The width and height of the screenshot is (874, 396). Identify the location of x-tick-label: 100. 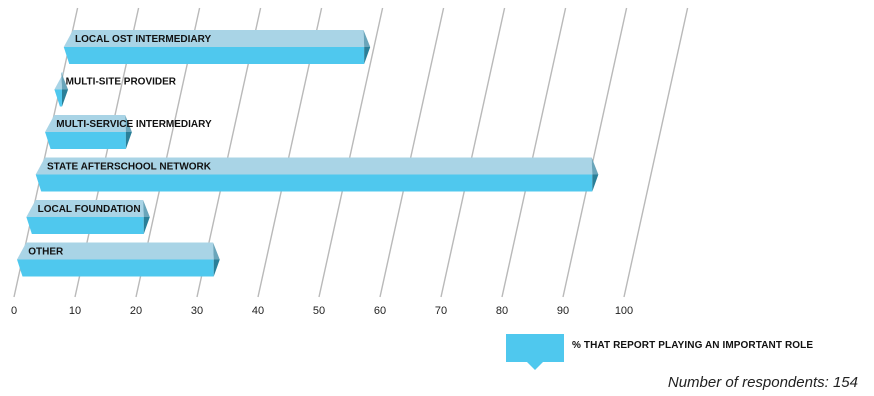
(624, 311).